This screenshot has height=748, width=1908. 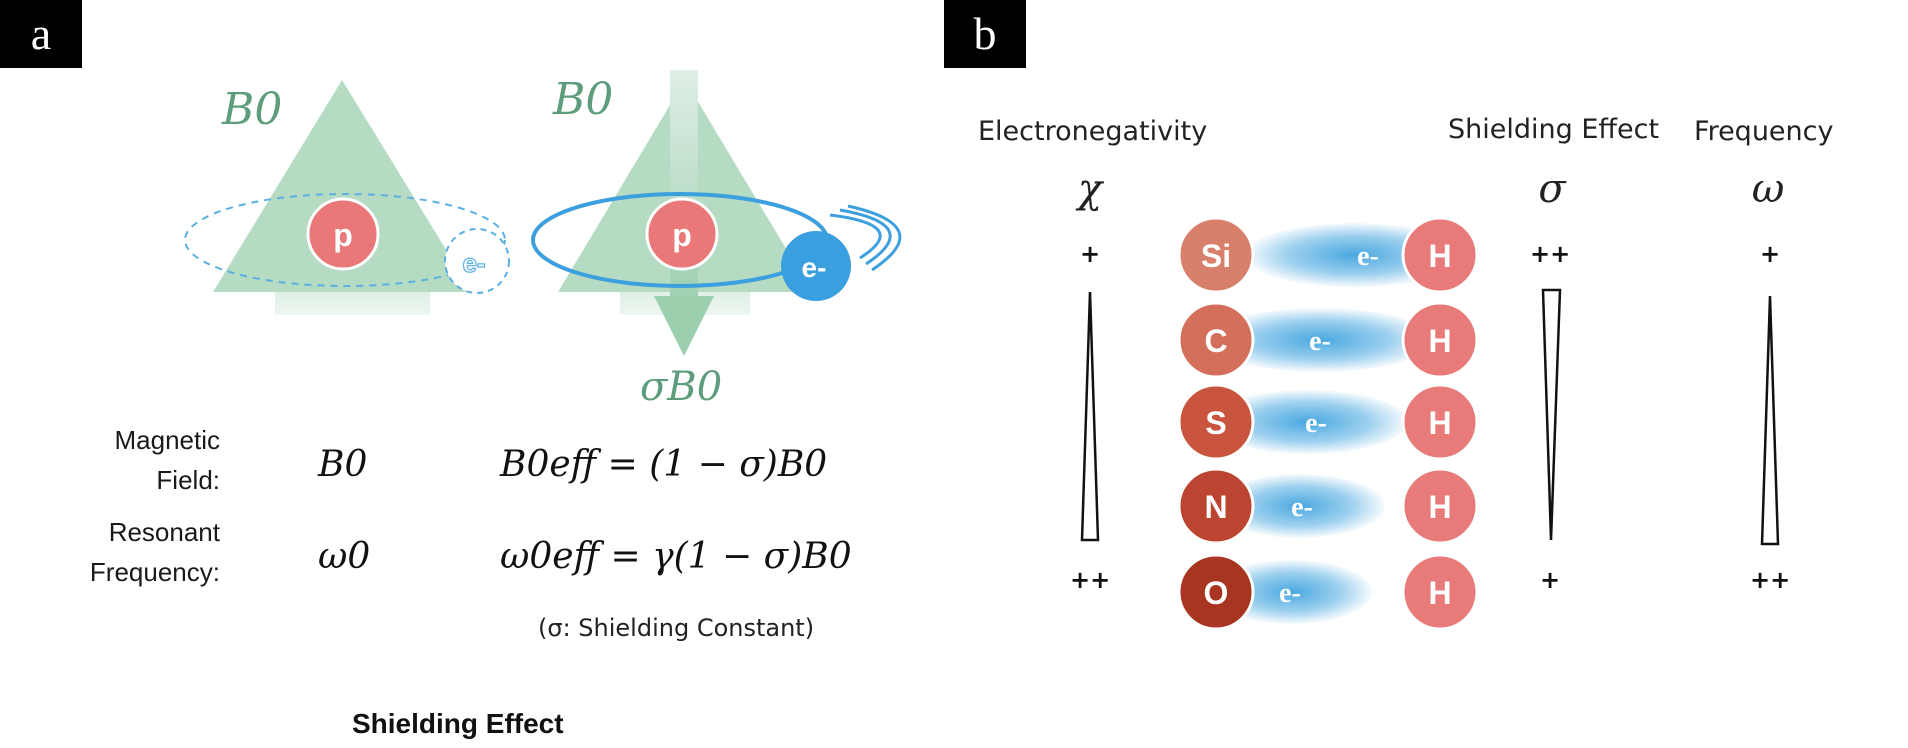 What do you see at coordinates (1768, 189) in the screenshot?
I see `omega-symbol: ω` at bounding box center [1768, 189].